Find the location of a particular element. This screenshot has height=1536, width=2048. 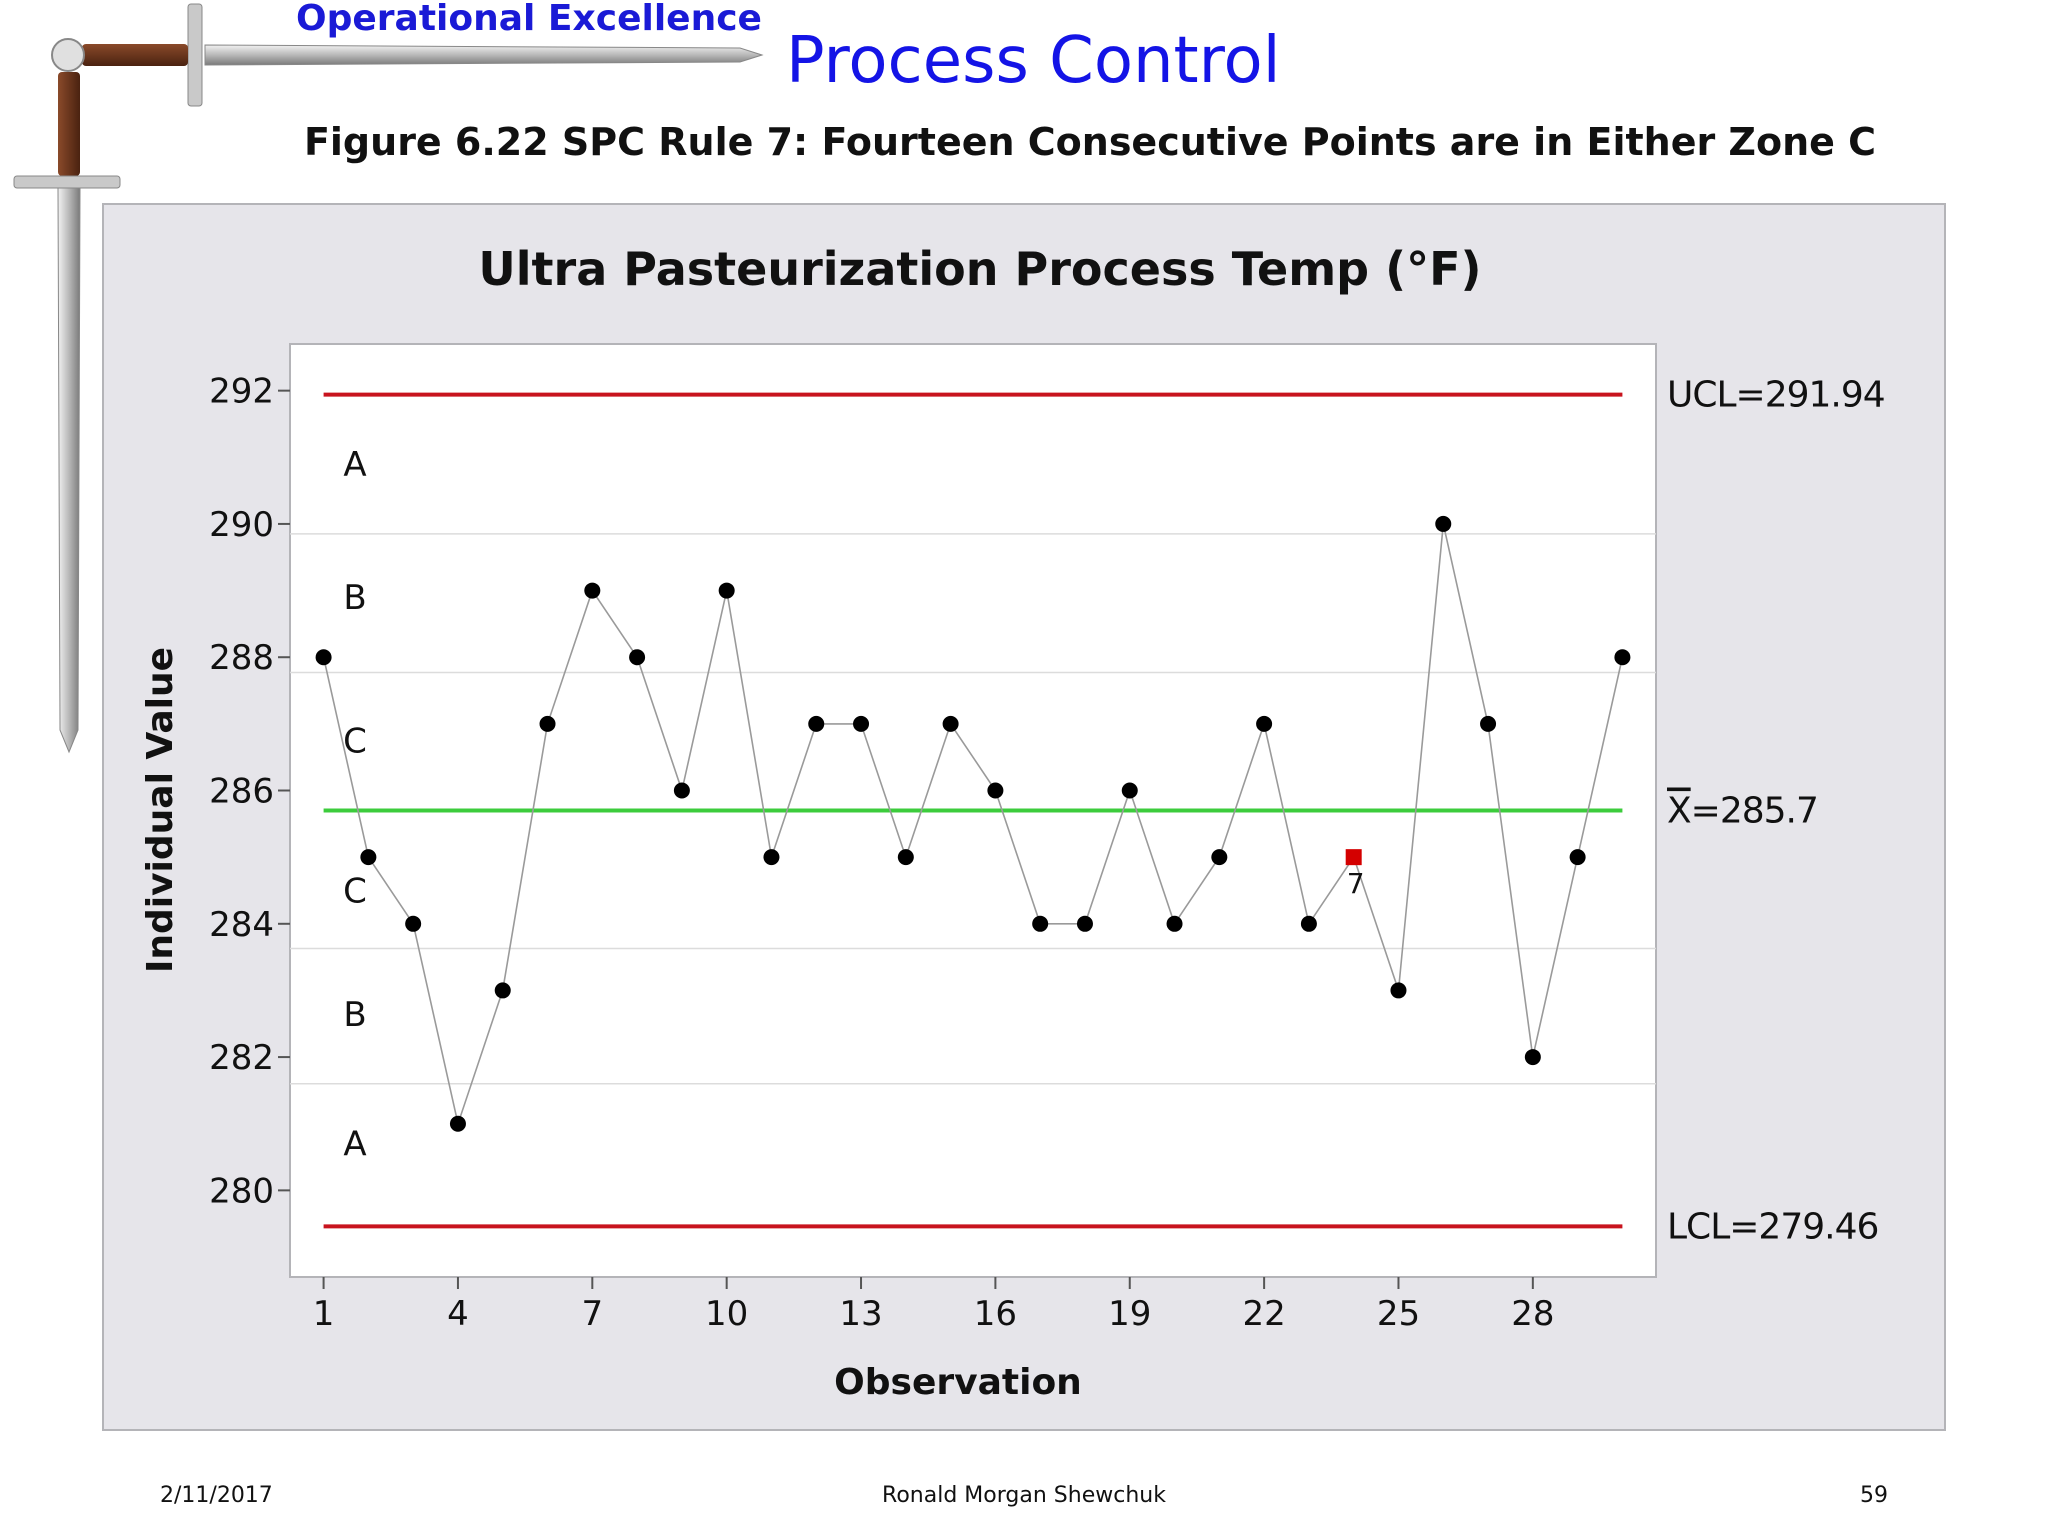

y-axis-label: Individual Value is located at coordinates (160, 810).